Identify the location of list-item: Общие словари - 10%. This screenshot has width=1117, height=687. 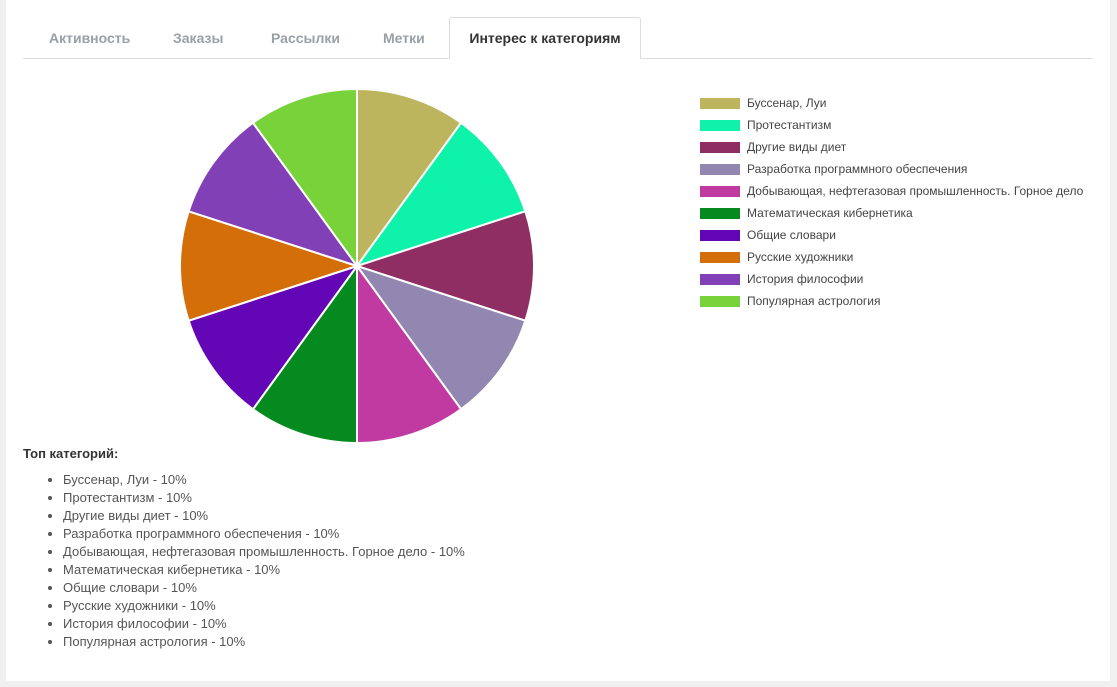
(264, 588).